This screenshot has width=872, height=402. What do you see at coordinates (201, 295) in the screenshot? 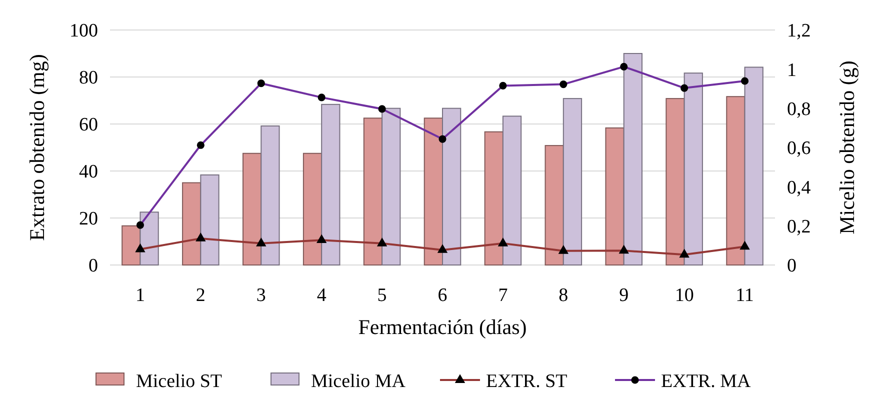
I see `x-tick-label: 2` at bounding box center [201, 295].